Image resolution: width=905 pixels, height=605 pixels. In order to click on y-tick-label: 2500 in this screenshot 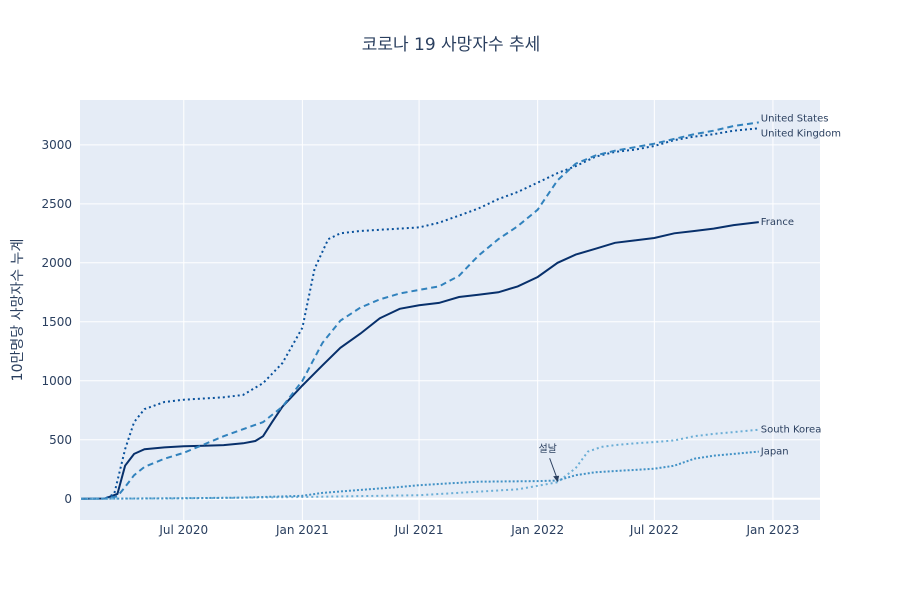, I will do `click(56, 204)`.